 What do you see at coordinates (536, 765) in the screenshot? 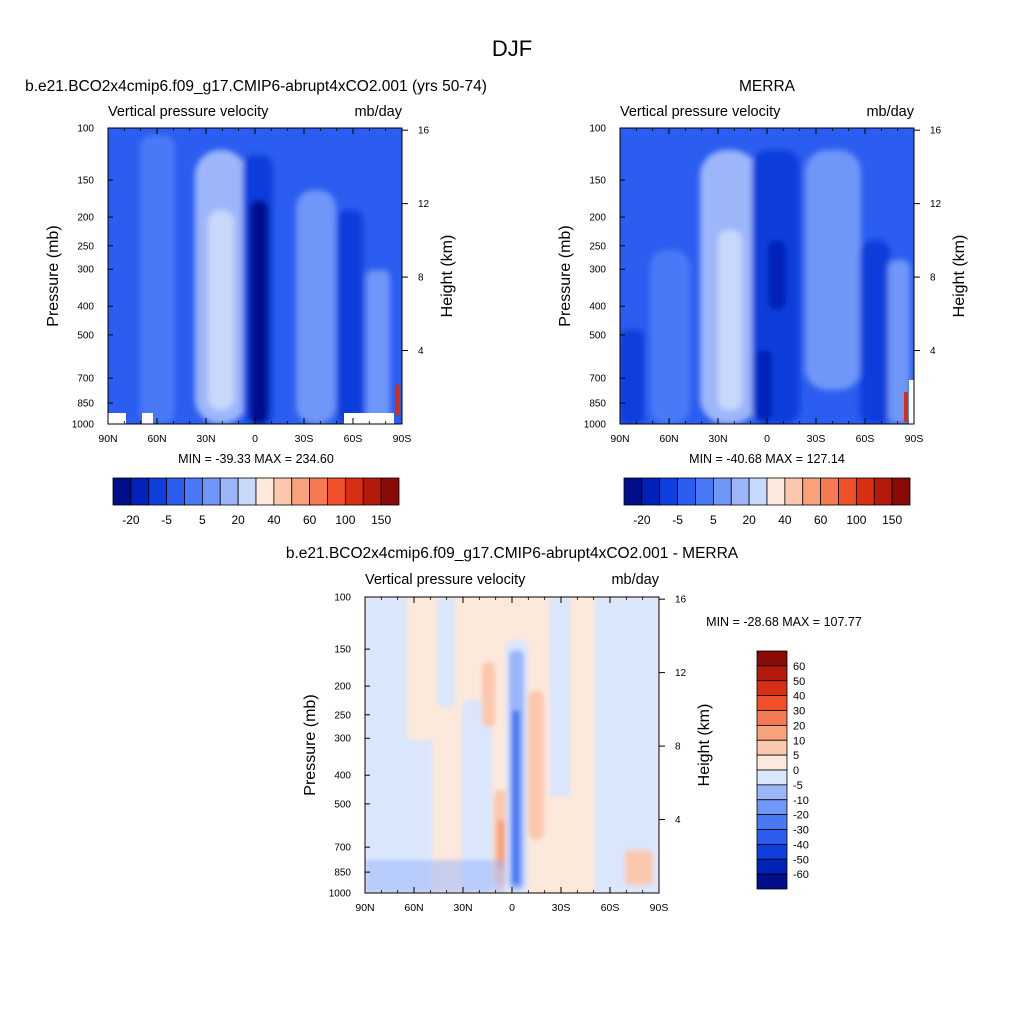
I see `band-10s-pos` at bounding box center [536, 765].